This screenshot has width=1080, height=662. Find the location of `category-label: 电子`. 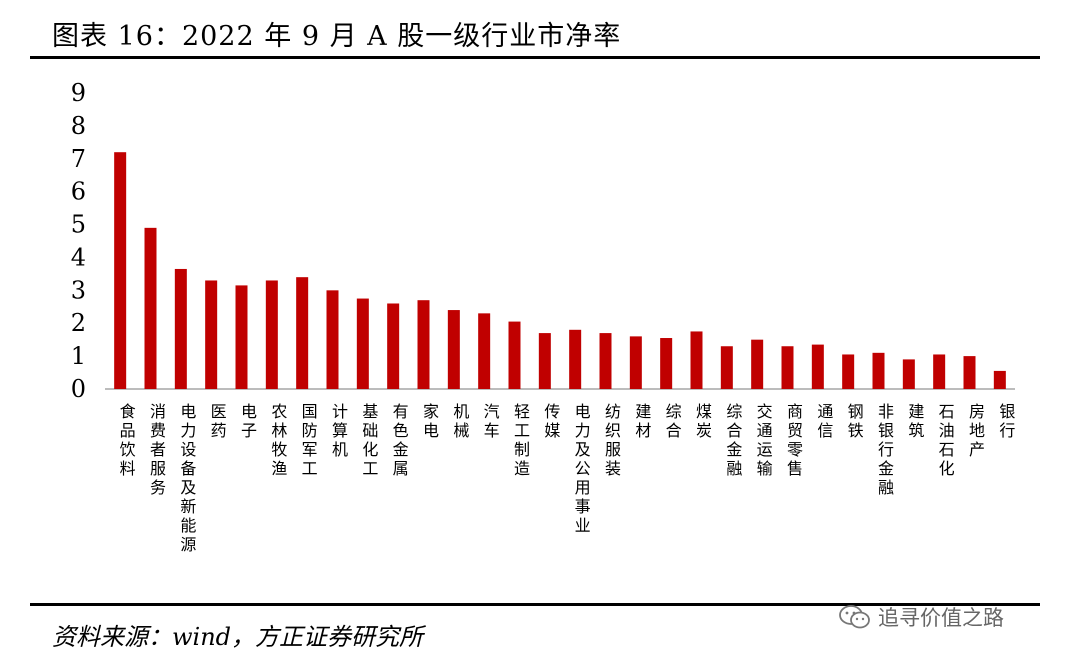

category-label: 电子 is located at coordinates (247, 422).